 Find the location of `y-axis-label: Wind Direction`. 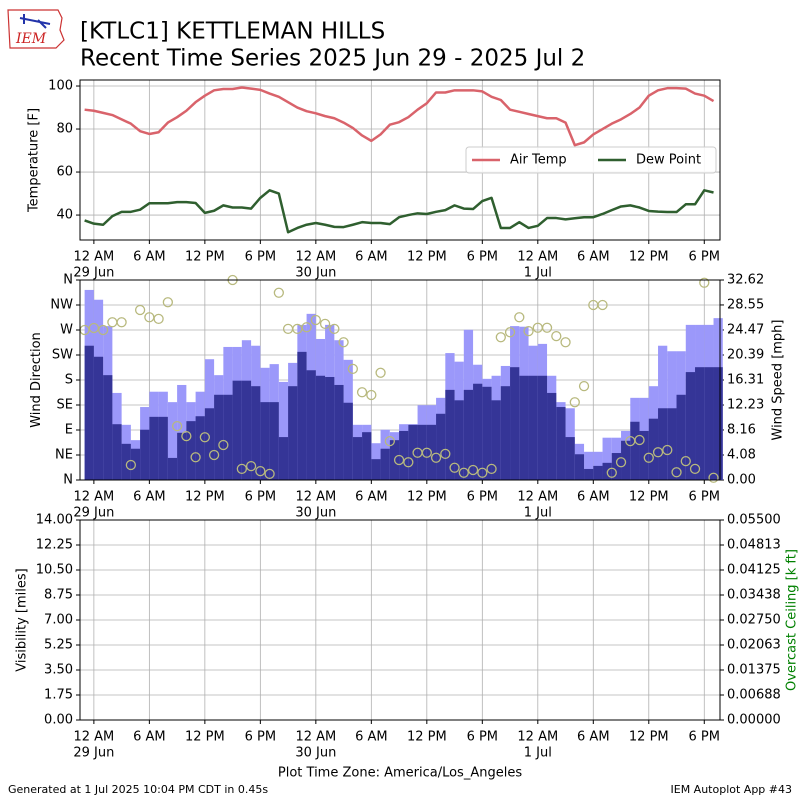

y-axis-label: Wind Direction is located at coordinates (36, 380).